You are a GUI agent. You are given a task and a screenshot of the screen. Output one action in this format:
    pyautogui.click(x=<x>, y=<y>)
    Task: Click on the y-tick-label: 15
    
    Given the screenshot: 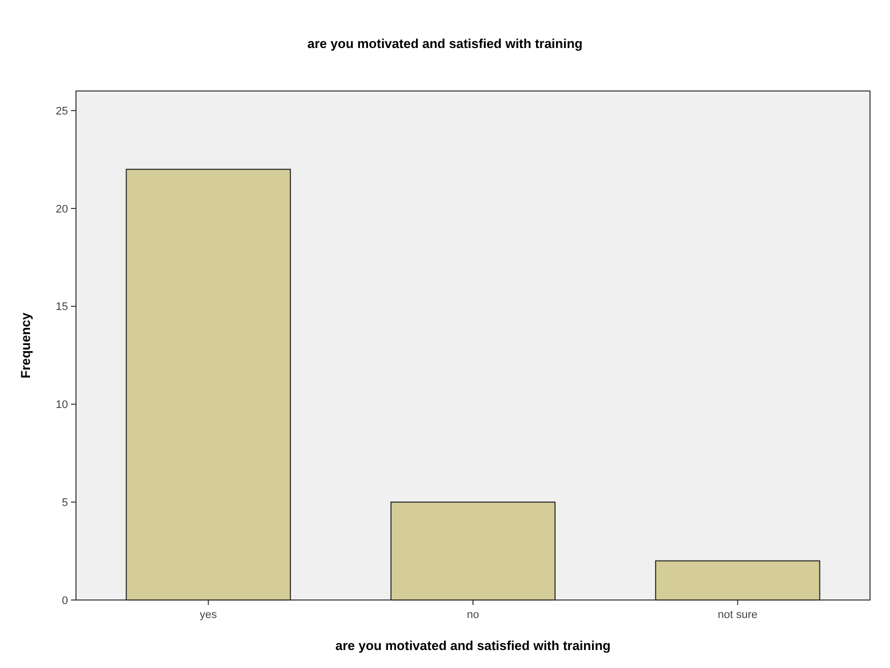 What is the action you would take?
    pyautogui.click(x=62, y=307)
    